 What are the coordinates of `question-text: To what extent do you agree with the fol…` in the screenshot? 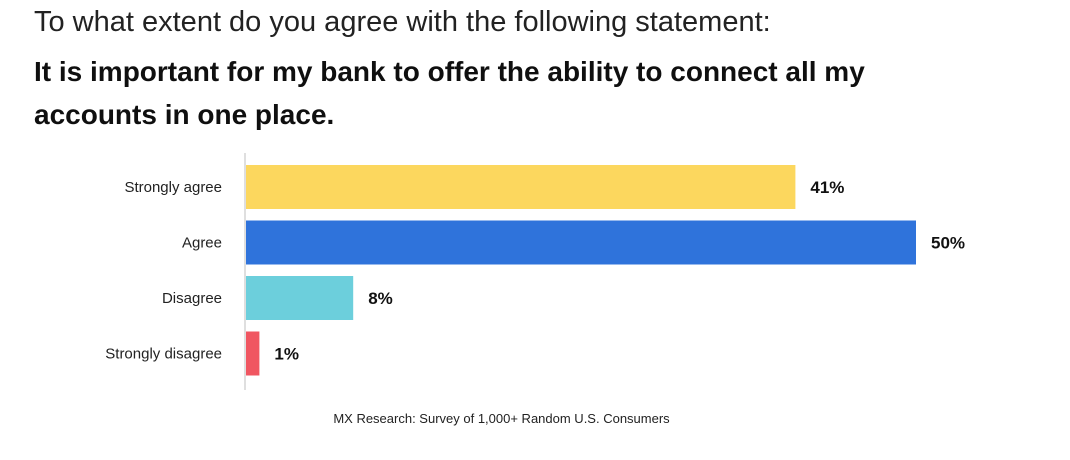 It's located at (402, 22).